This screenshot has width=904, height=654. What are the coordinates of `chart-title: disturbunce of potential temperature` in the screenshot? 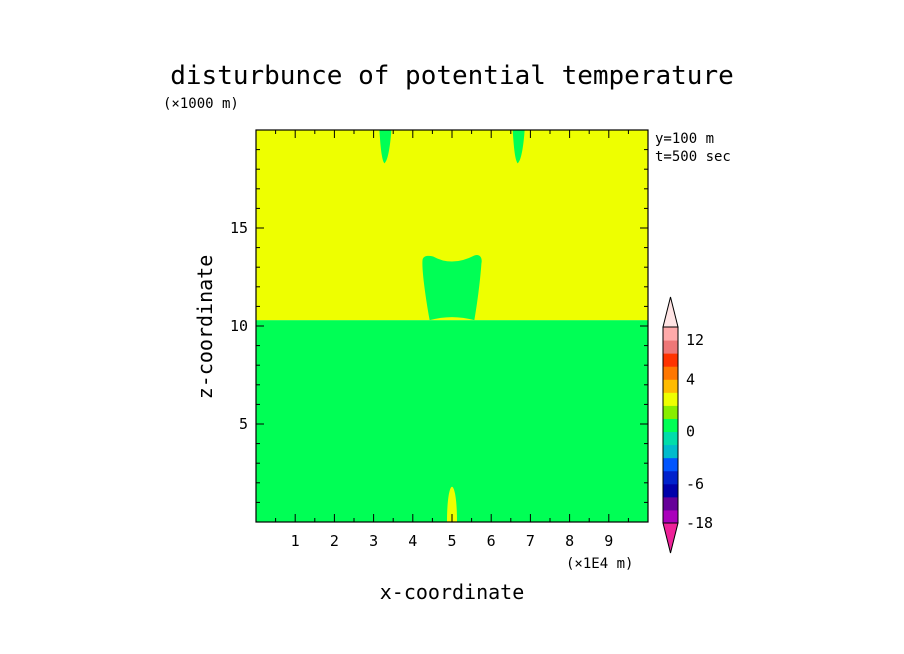 It's located at (452, 76).